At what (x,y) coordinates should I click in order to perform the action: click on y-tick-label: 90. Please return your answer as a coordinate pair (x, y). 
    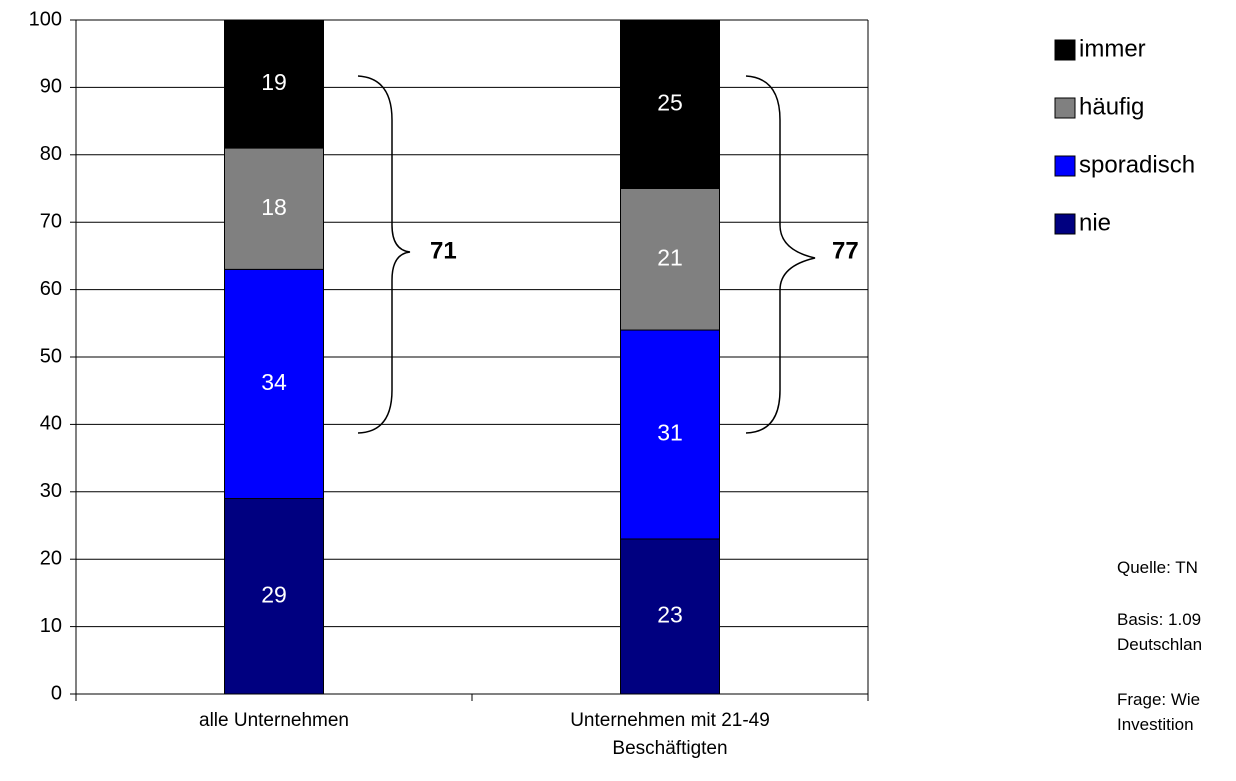
    Looking at the image, I should click on (51, 87).